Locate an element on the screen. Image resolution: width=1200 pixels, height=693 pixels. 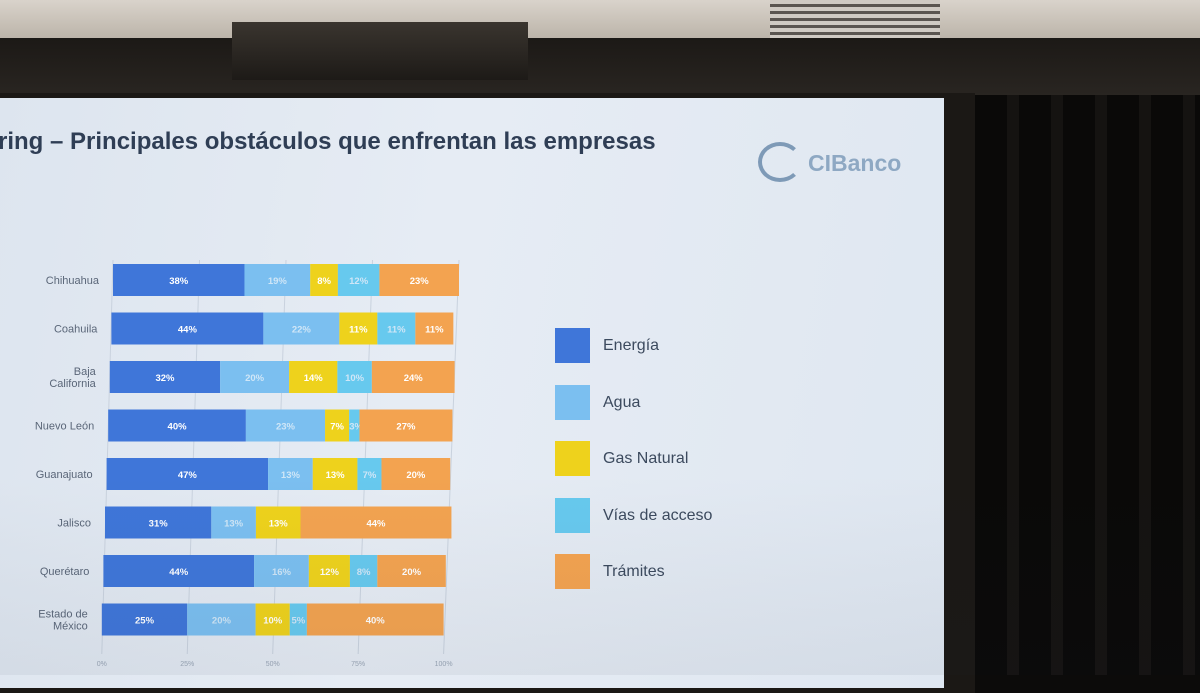
ceiling-soffit is located at coordinates (600, 69).